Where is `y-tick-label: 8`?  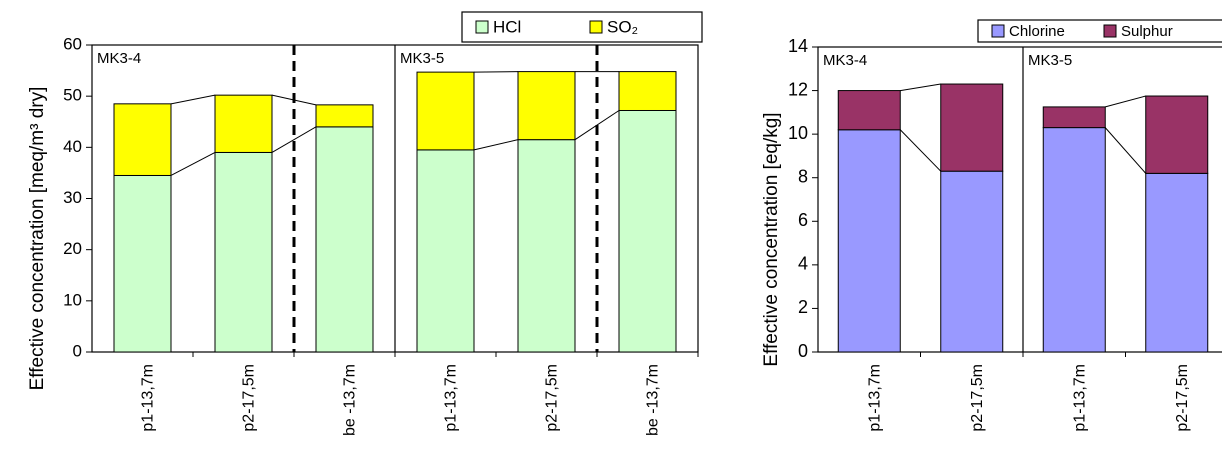
y-tick-label: 8 is located at coordinates (803, 176).